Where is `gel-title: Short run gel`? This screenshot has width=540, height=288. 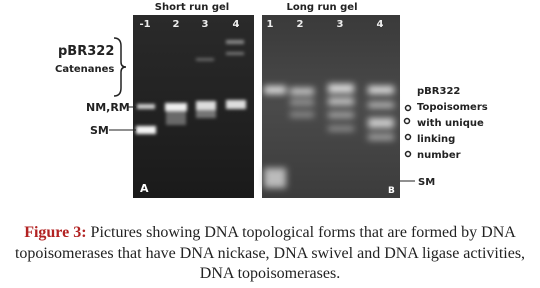 gel-title: Short run gel is located at coordinates (192, 7).